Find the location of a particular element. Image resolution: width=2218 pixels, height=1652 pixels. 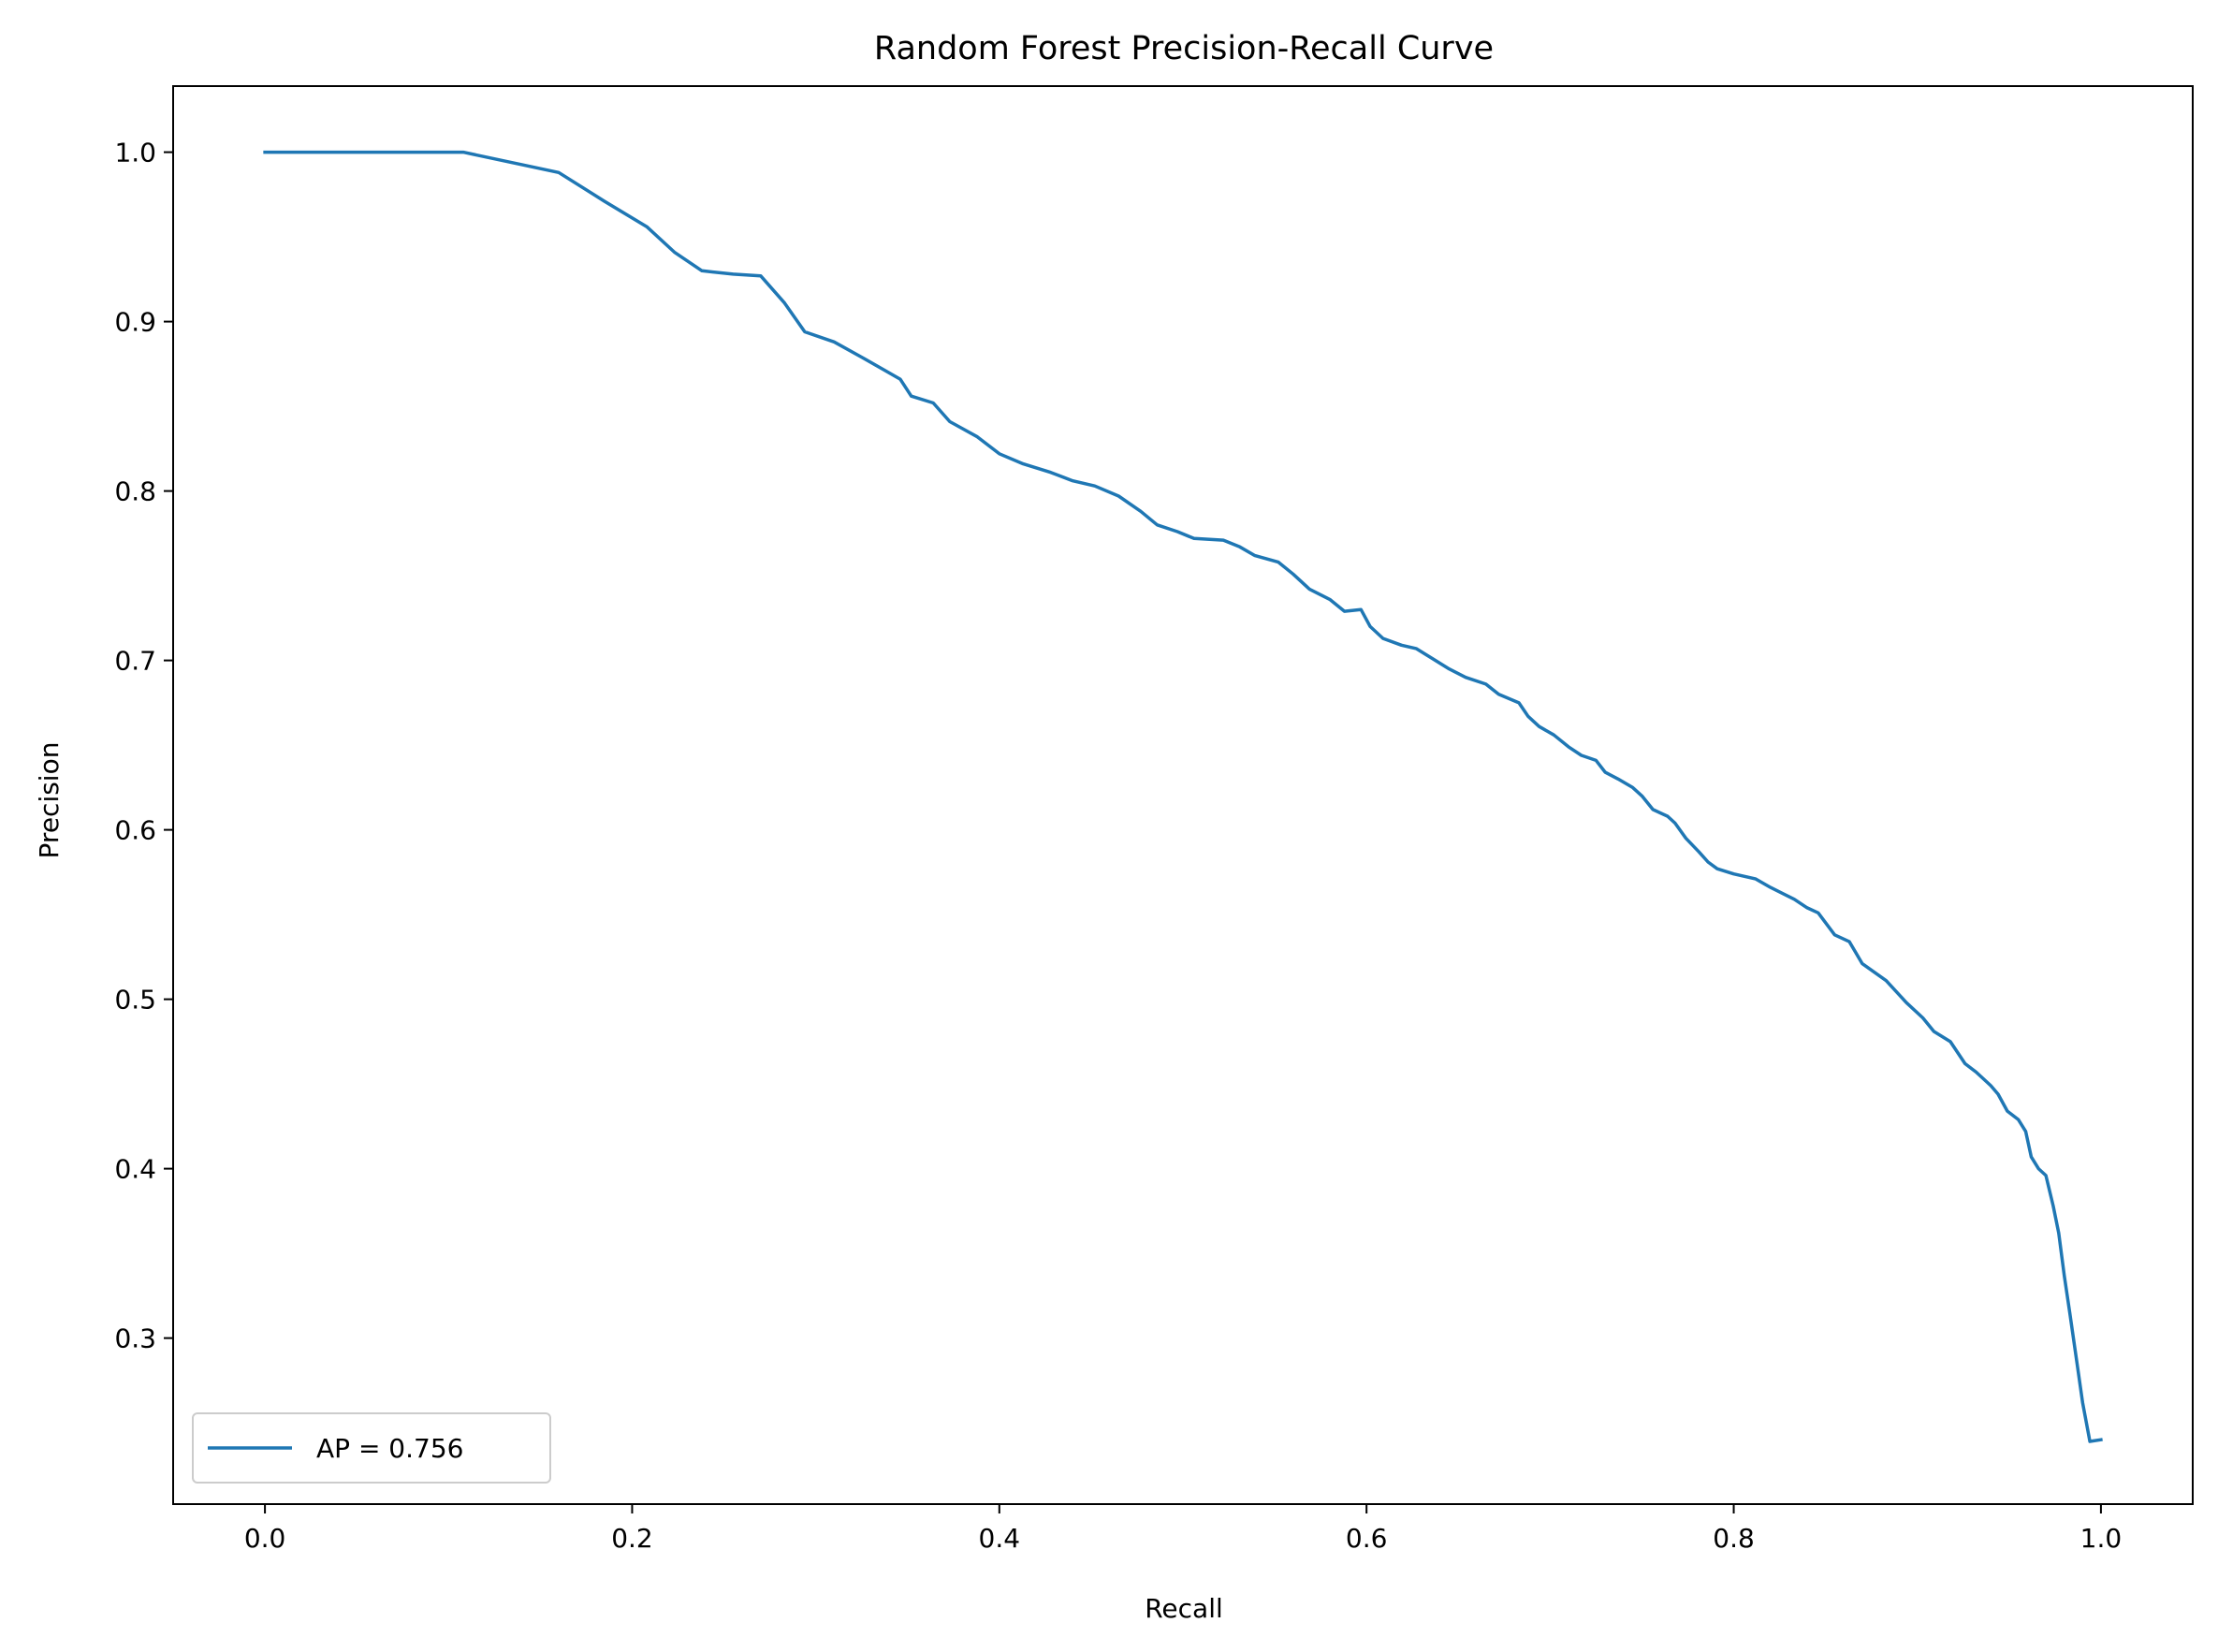

y-tick-label: 0.3 is located at coordinates (135, 1338).